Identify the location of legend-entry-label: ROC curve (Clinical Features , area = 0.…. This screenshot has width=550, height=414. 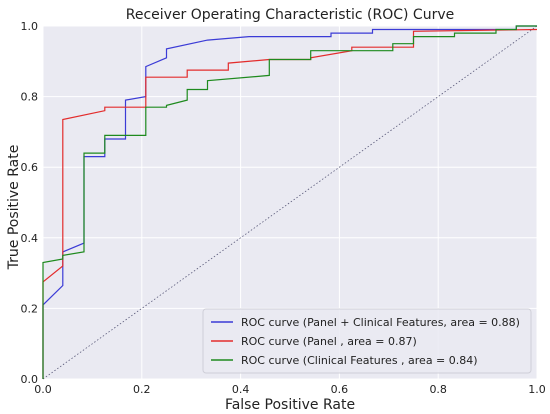
(359, 360).